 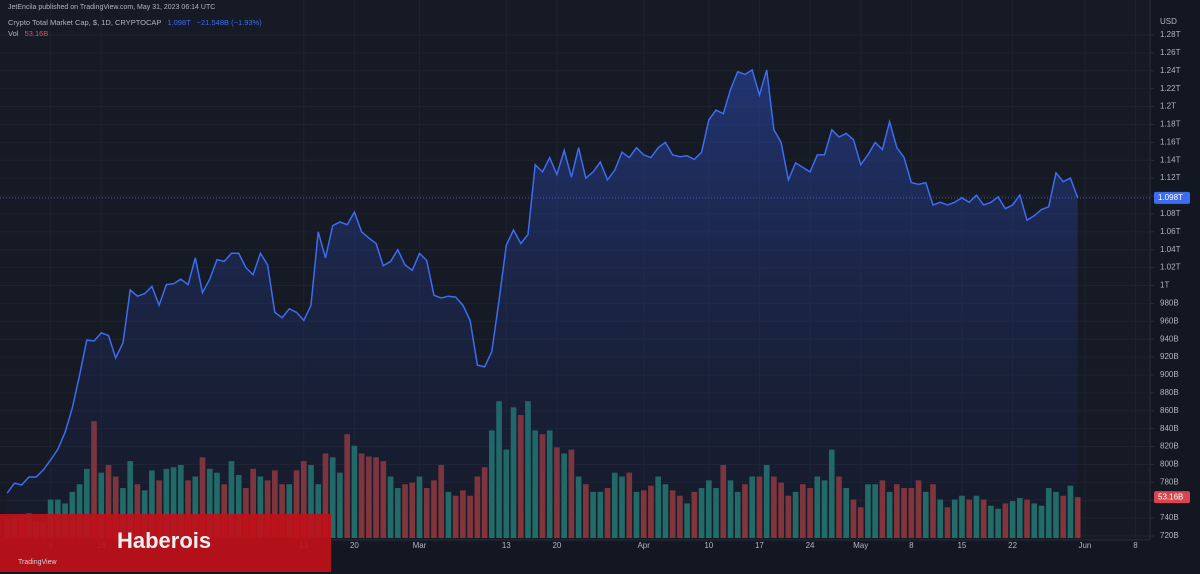 What do you see at coordinates (1170, 213) in the screenshot?
I see `y-tick-label: 1.08T` at bounding box center [1170, 213].